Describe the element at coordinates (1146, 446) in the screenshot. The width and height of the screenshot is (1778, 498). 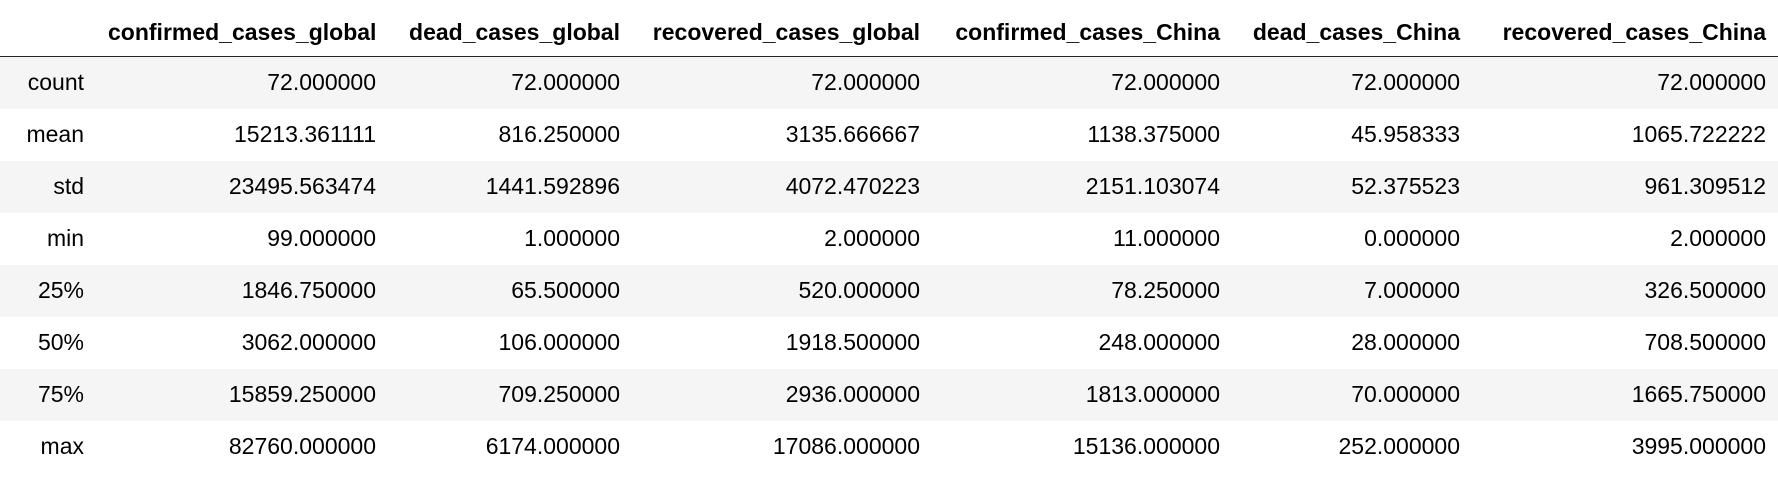
I see `table-cell: 15136.000000` at that location.